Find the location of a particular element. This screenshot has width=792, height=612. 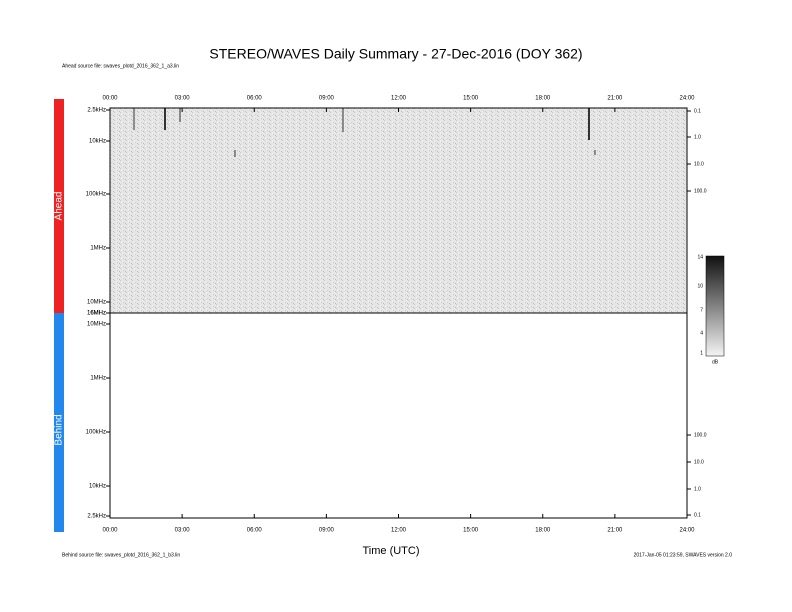

behind-bar is located at coordinates (59, 422).